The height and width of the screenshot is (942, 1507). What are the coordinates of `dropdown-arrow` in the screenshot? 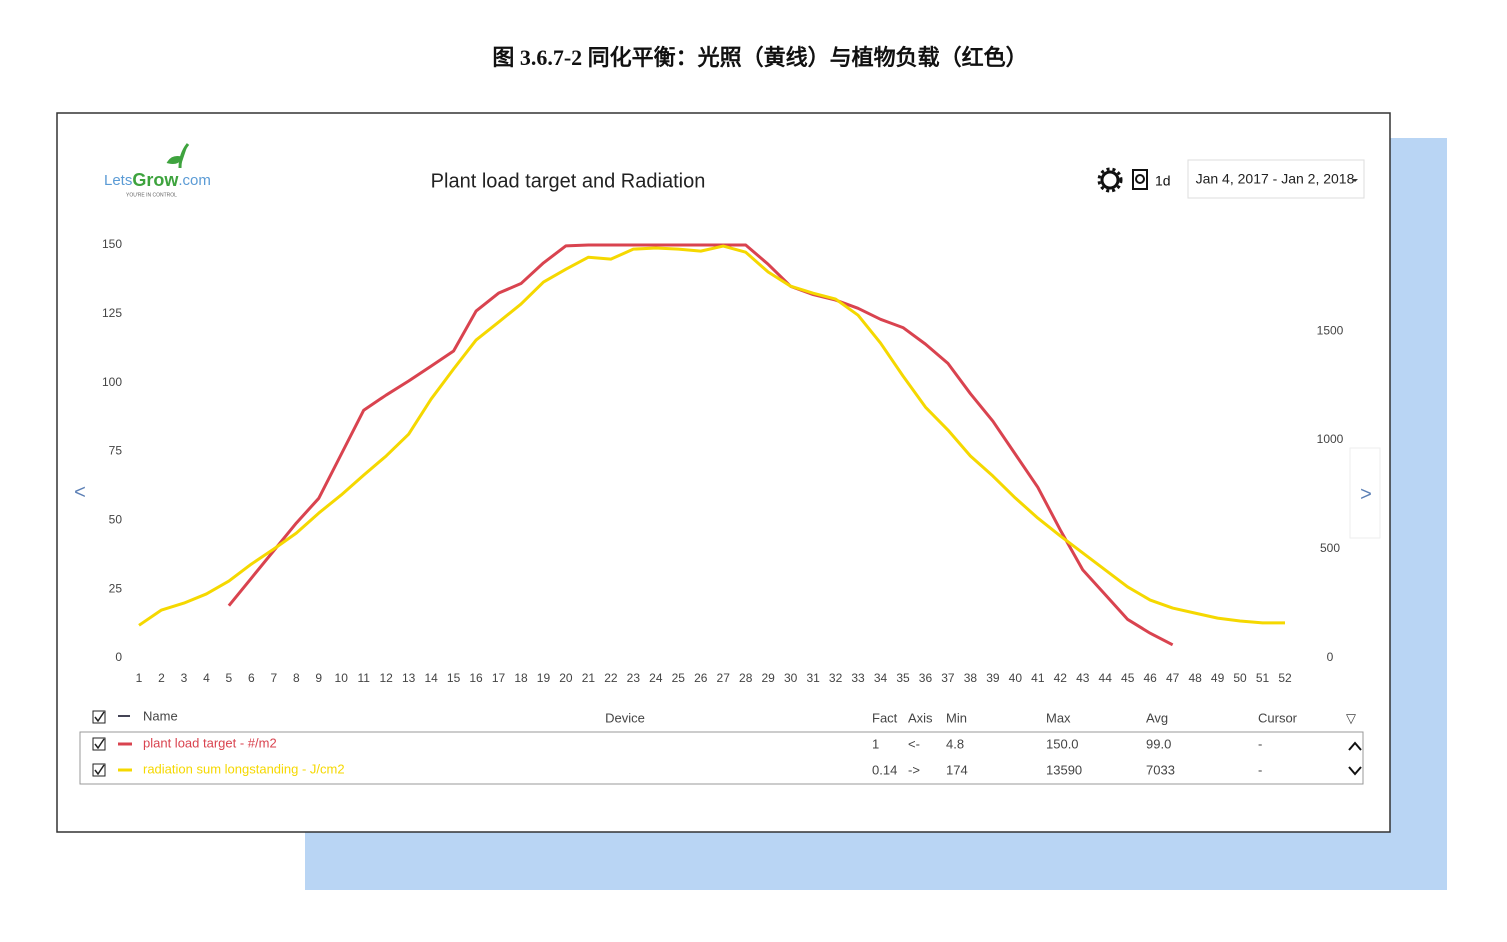 It's located at (1355, 180).